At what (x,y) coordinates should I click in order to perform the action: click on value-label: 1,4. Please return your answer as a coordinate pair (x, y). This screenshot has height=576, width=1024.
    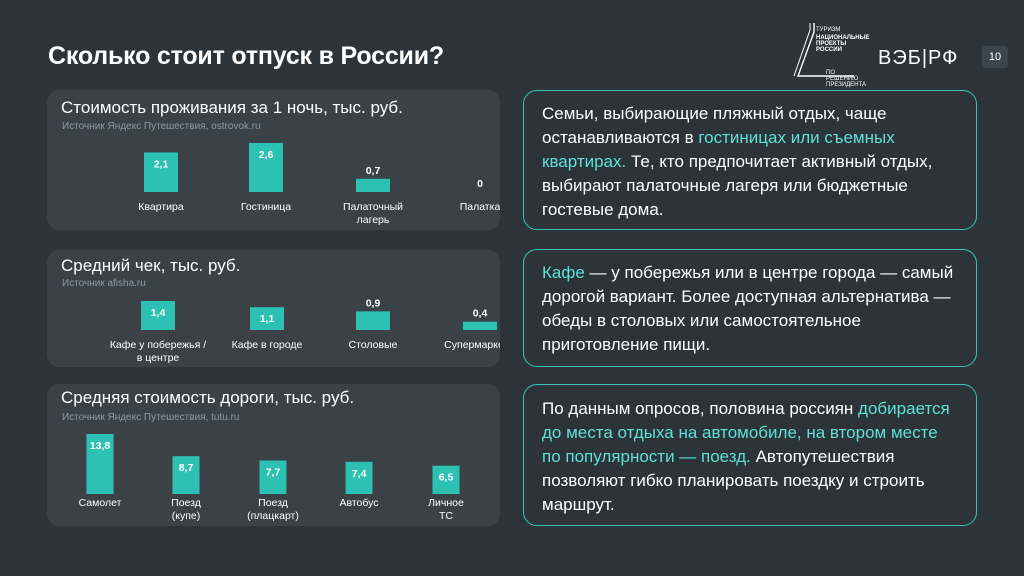
    Looking at the image, I should click on (158, 313).